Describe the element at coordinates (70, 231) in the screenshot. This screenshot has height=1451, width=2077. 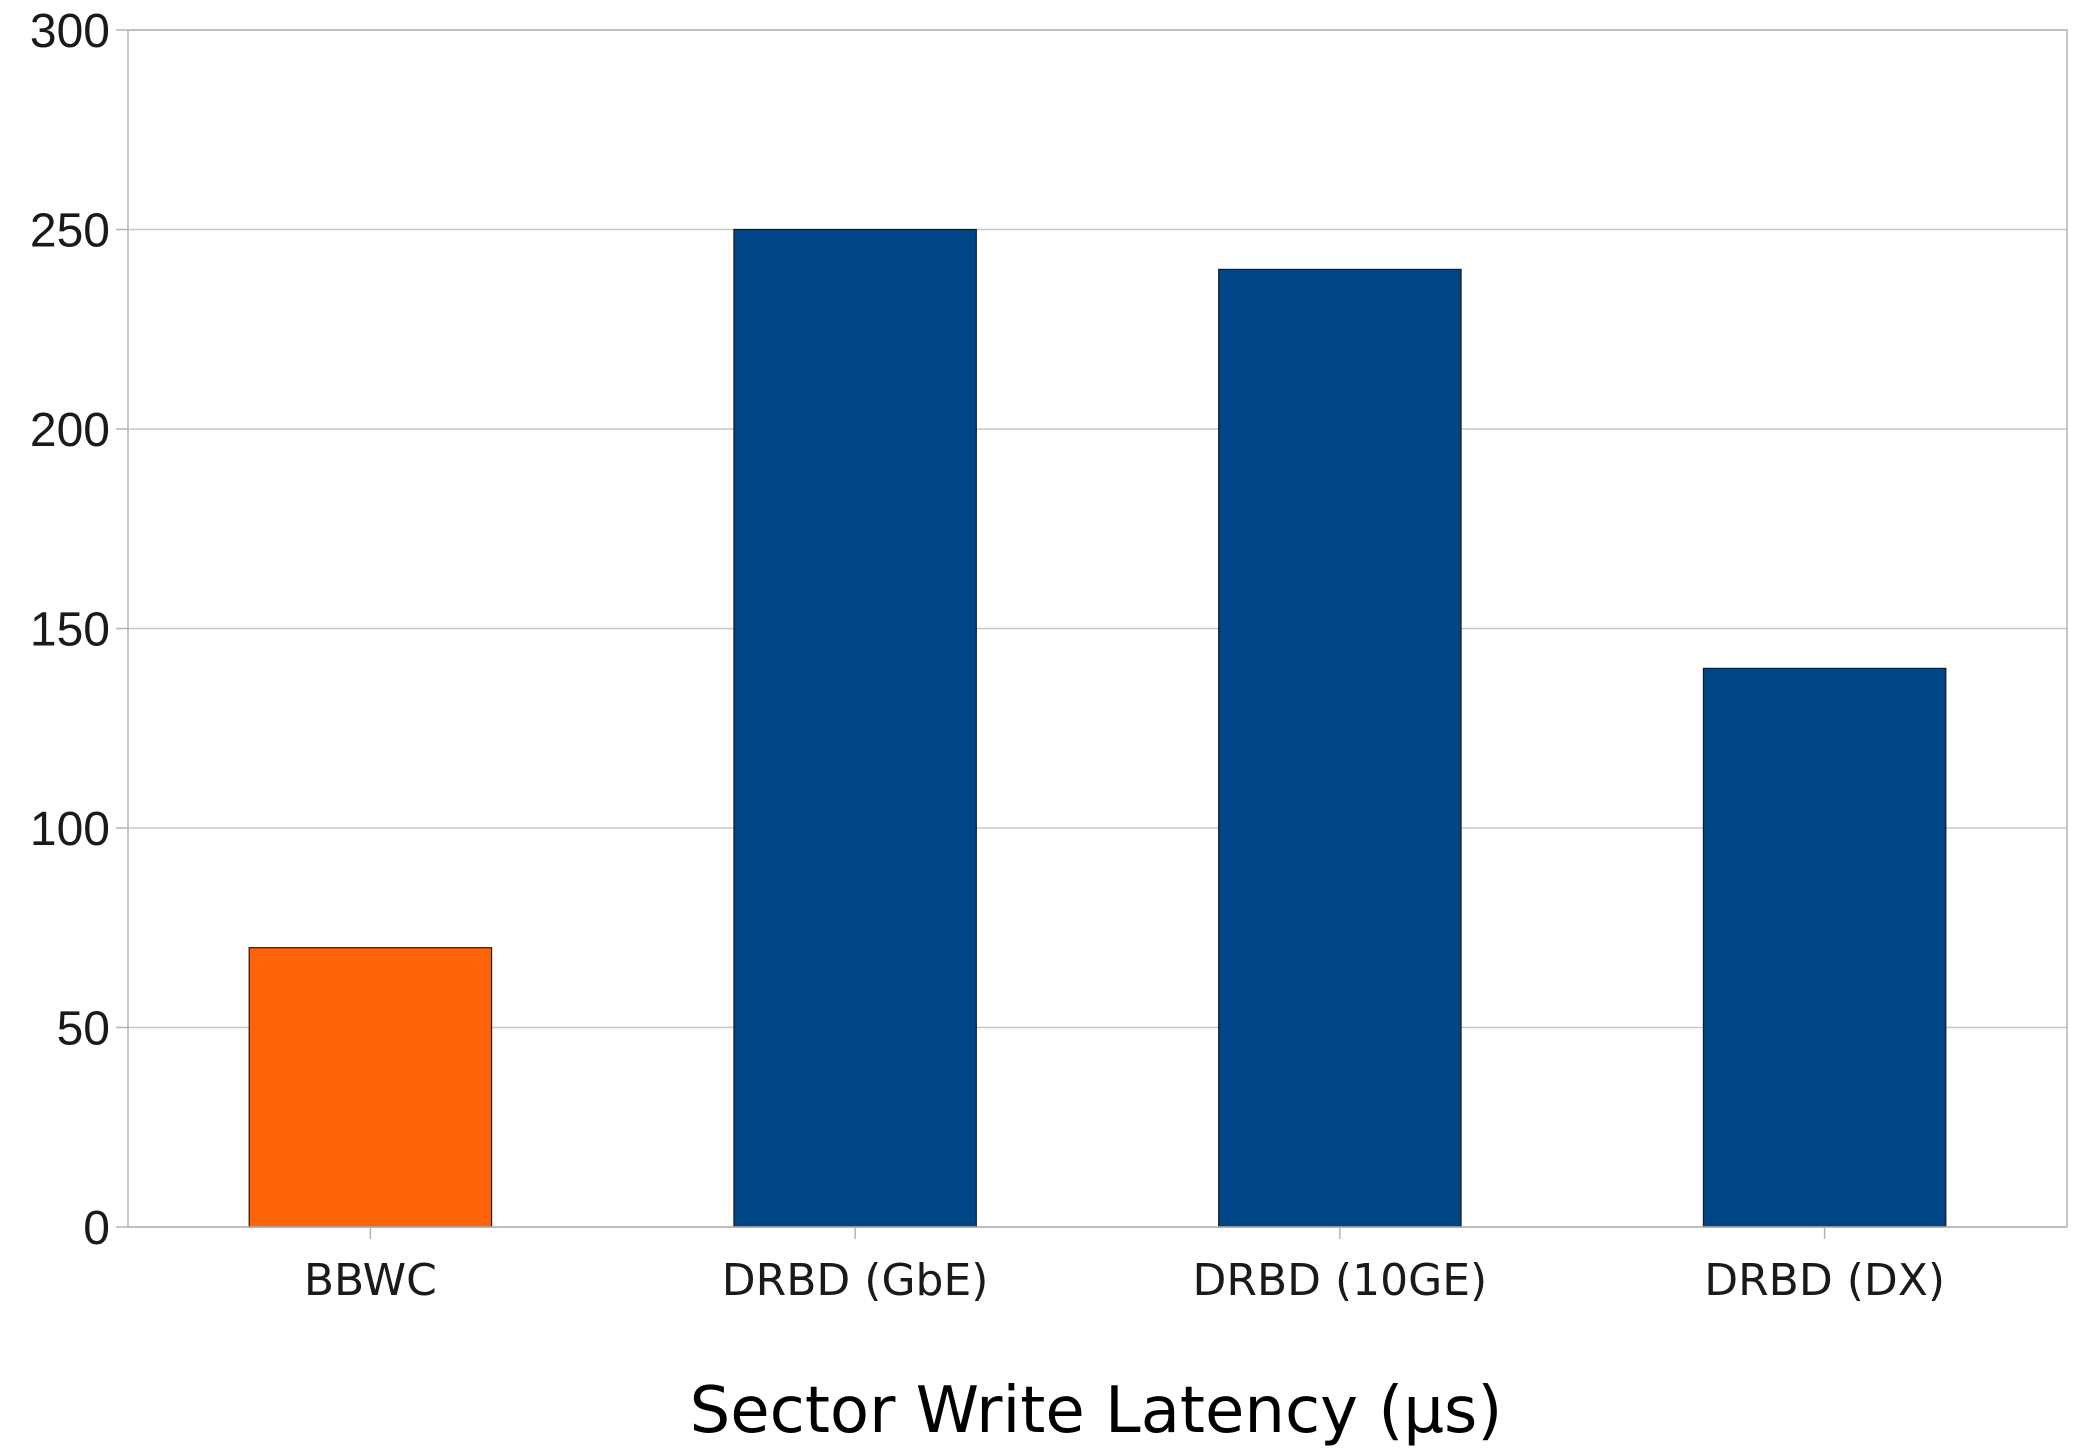
I see `y-tick-label: 250` at that location.